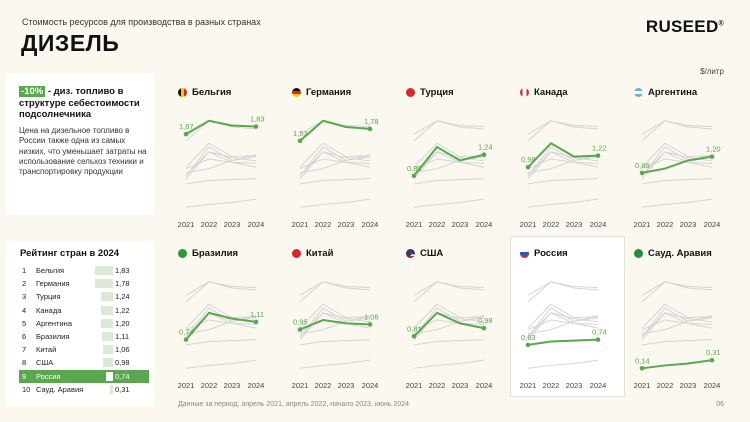 The width and height of the screenshot is (750, 422). What do you see at coordinates (24, 363) in the screenshot?
I see `rank-number: 8` at bounding box center [24, 363].